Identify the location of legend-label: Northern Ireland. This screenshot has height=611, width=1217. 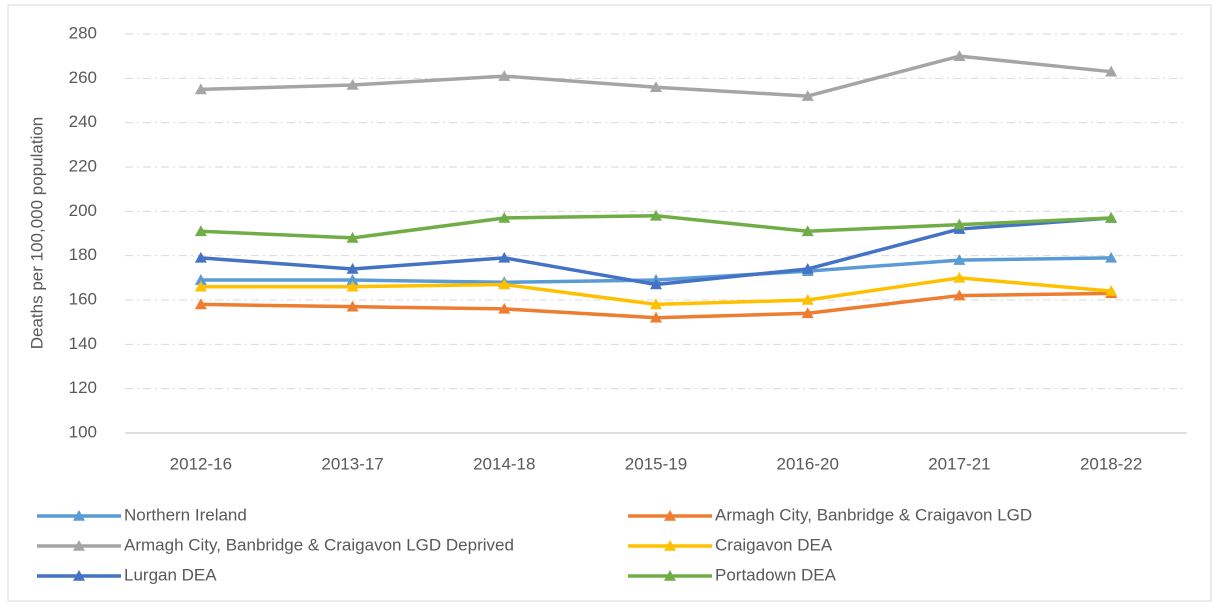
(185, 514).